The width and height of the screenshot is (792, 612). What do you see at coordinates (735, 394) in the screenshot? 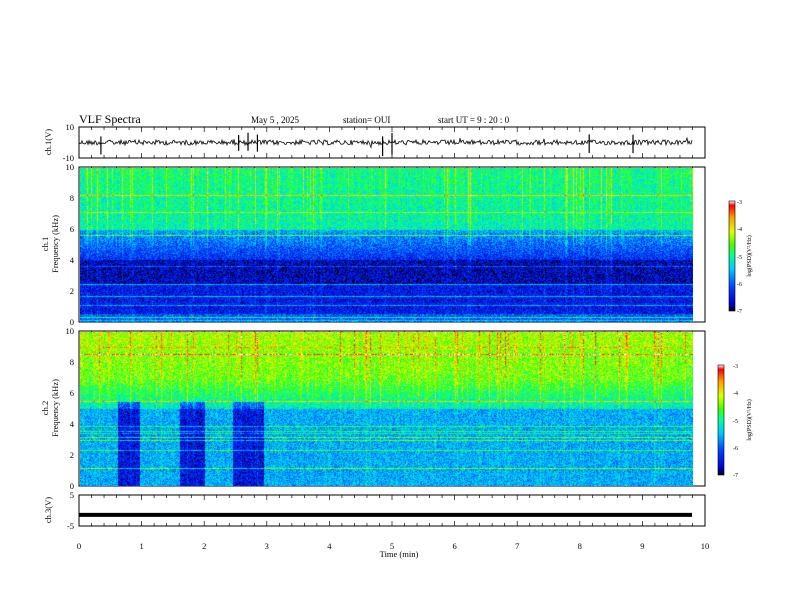
I see `ch2-cb-tick-m4: -4` at bounding box center [735, 394].